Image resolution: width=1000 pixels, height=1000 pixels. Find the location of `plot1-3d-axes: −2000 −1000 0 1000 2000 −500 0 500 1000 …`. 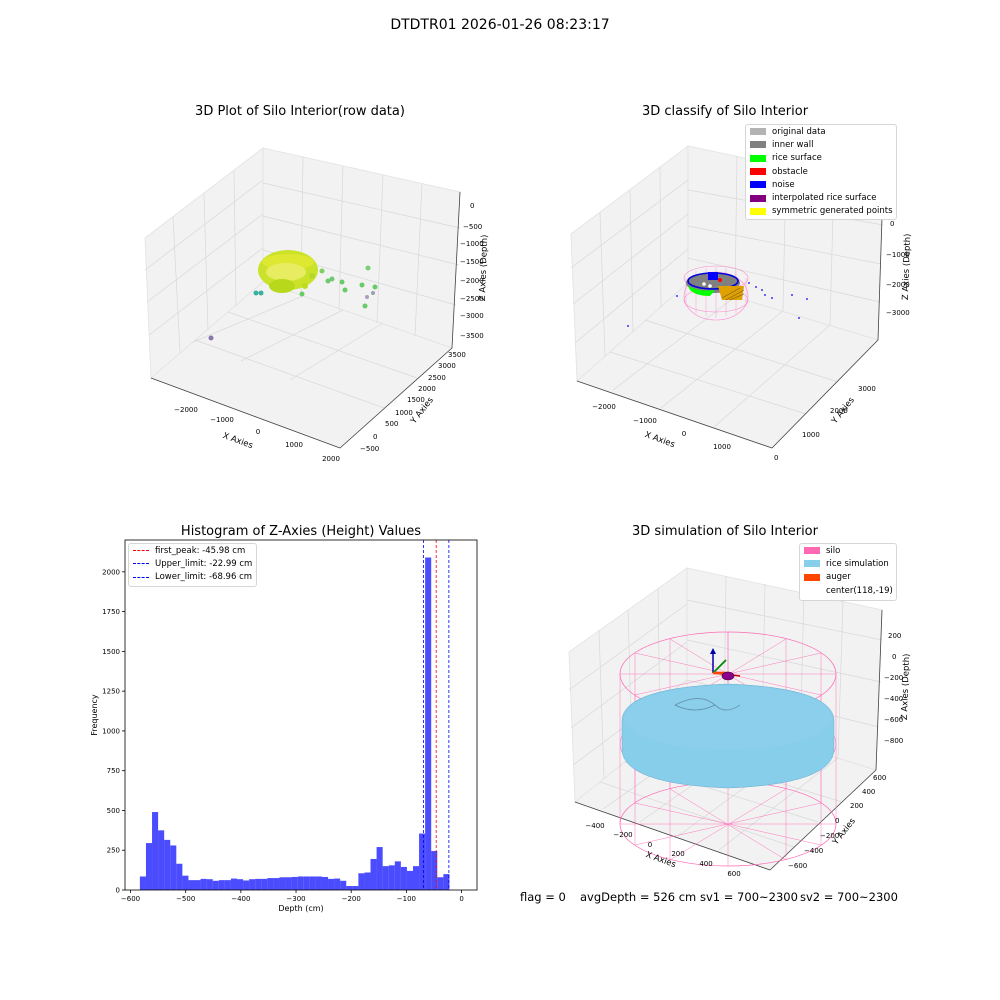

plot1-3d-axes: −2000 −1000 0 1000 2000 −500 0 500 1000 … is located at coordinates (317, 305).